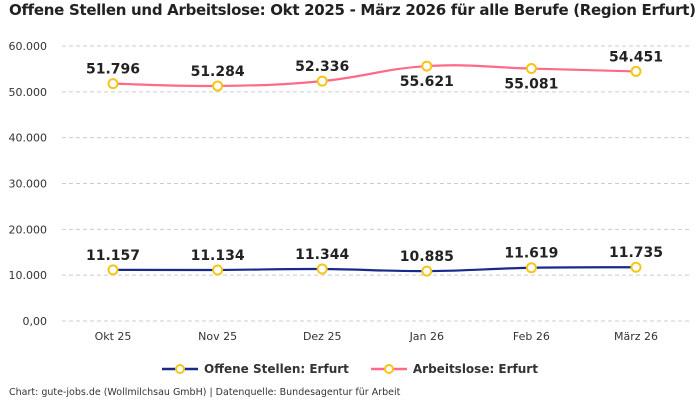  Describe the element at coordinates (28, 138) in the screenshot. I see `y-tick-label: 40.000` at that location.